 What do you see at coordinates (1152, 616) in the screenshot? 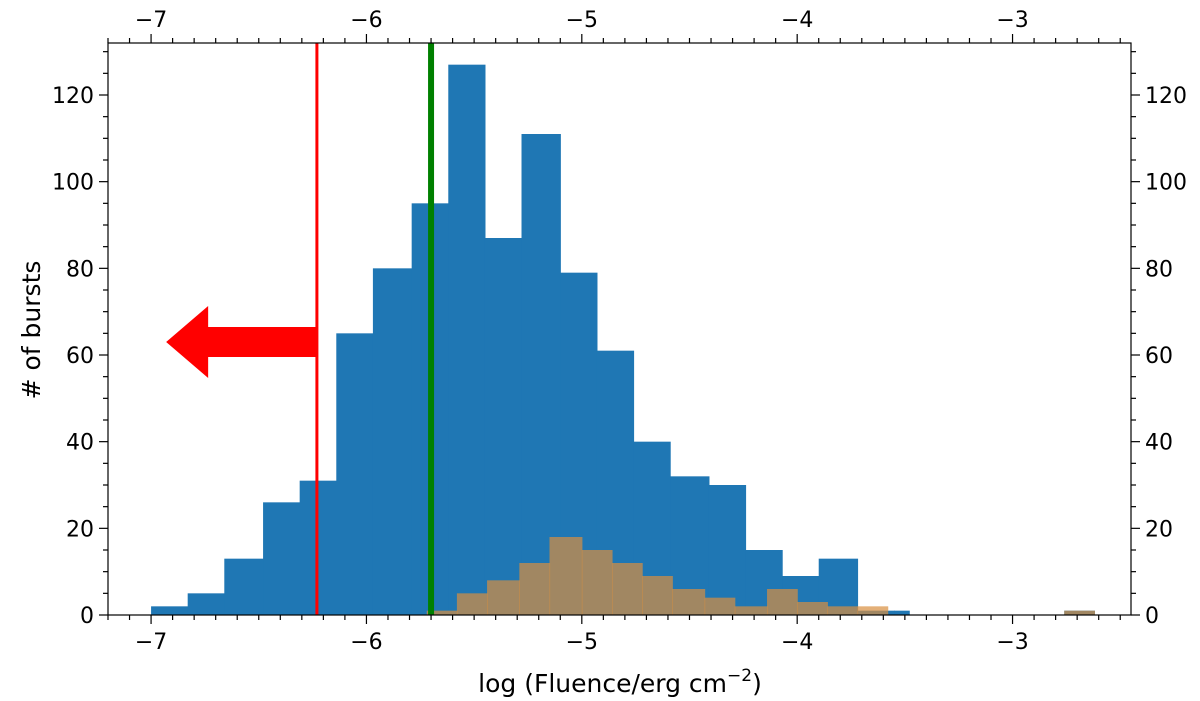
I see `y-tick-label-right: 0` at bounding box center [1152, 616].